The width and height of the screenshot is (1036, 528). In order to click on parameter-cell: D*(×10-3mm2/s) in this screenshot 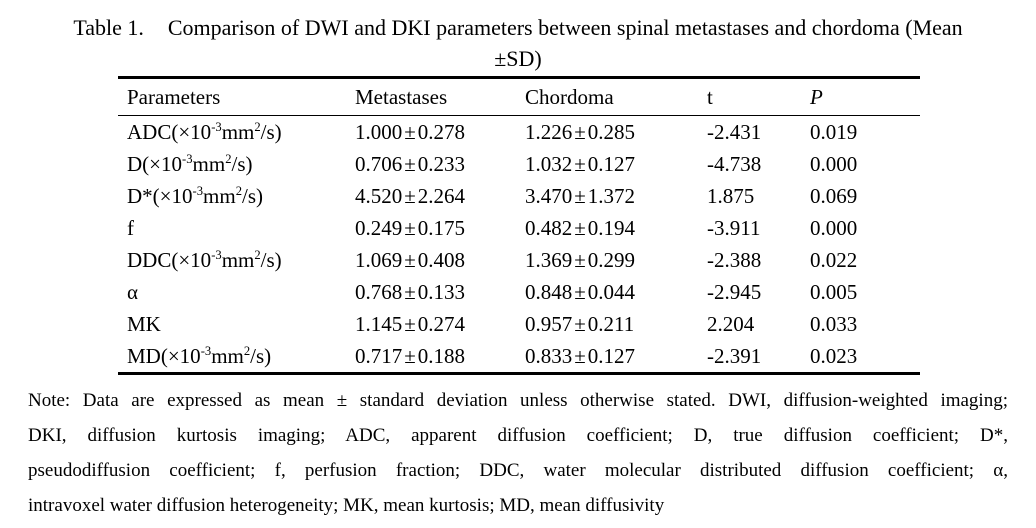, I will do `click(232, 196)`.